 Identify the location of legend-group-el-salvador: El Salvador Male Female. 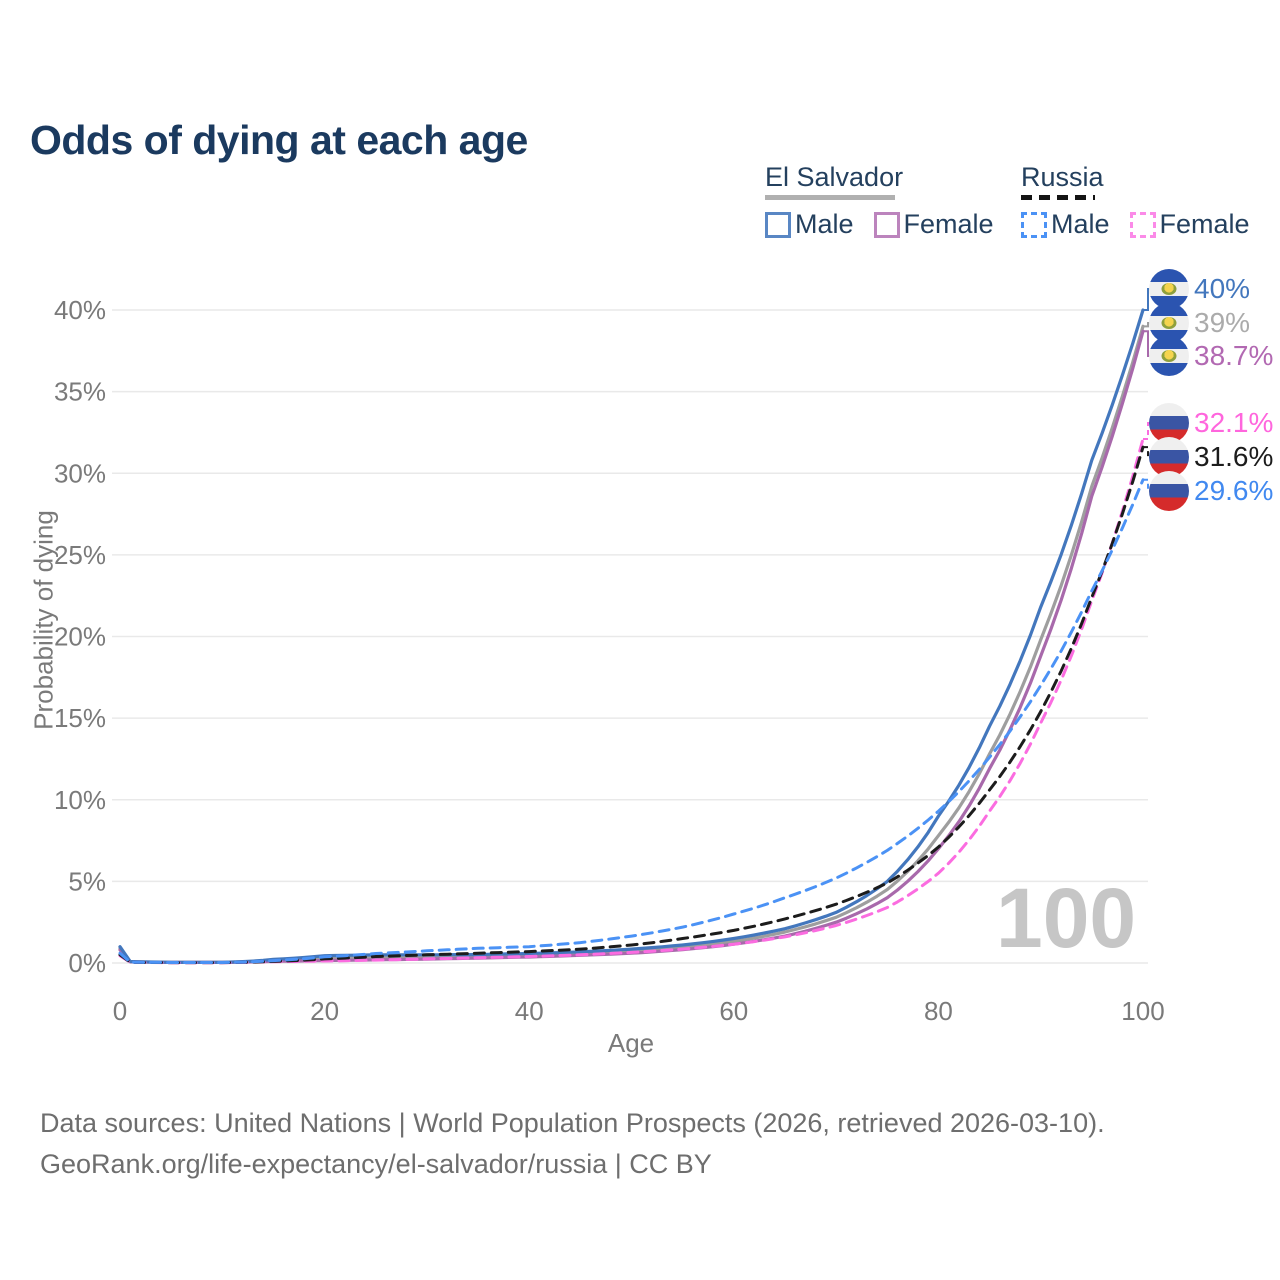
(889, 201).